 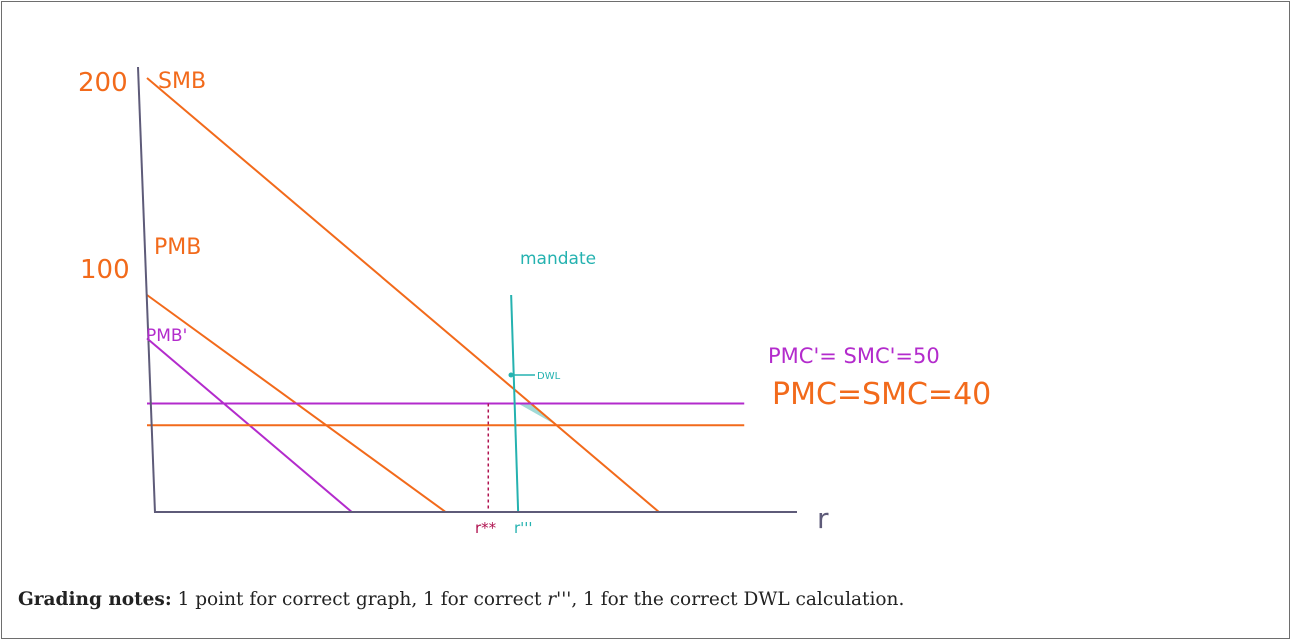 I want to click on pmb-prime-label: PMB', so click(x=166, y=336).